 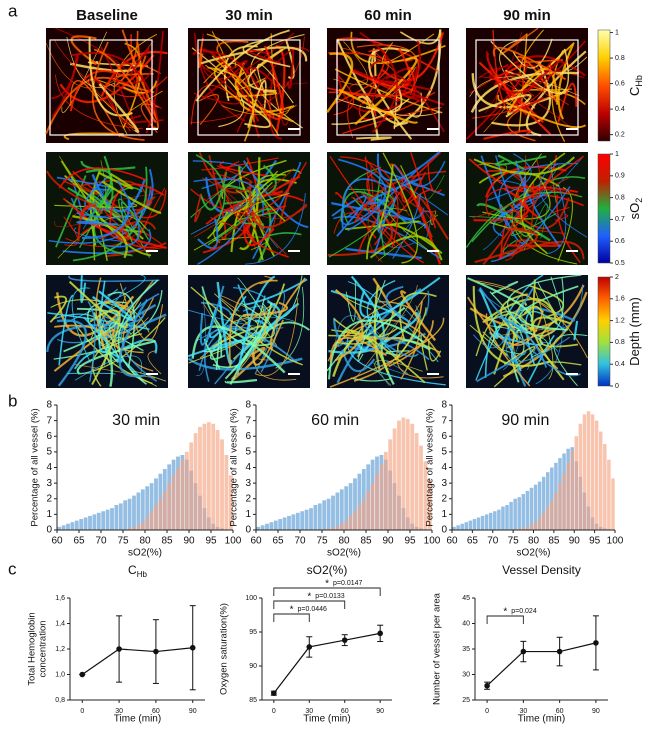 What do you see at coordinates (380, 711) in the screenshot?
I see `x-tick-label: 90` at bounding box center [380, 711].